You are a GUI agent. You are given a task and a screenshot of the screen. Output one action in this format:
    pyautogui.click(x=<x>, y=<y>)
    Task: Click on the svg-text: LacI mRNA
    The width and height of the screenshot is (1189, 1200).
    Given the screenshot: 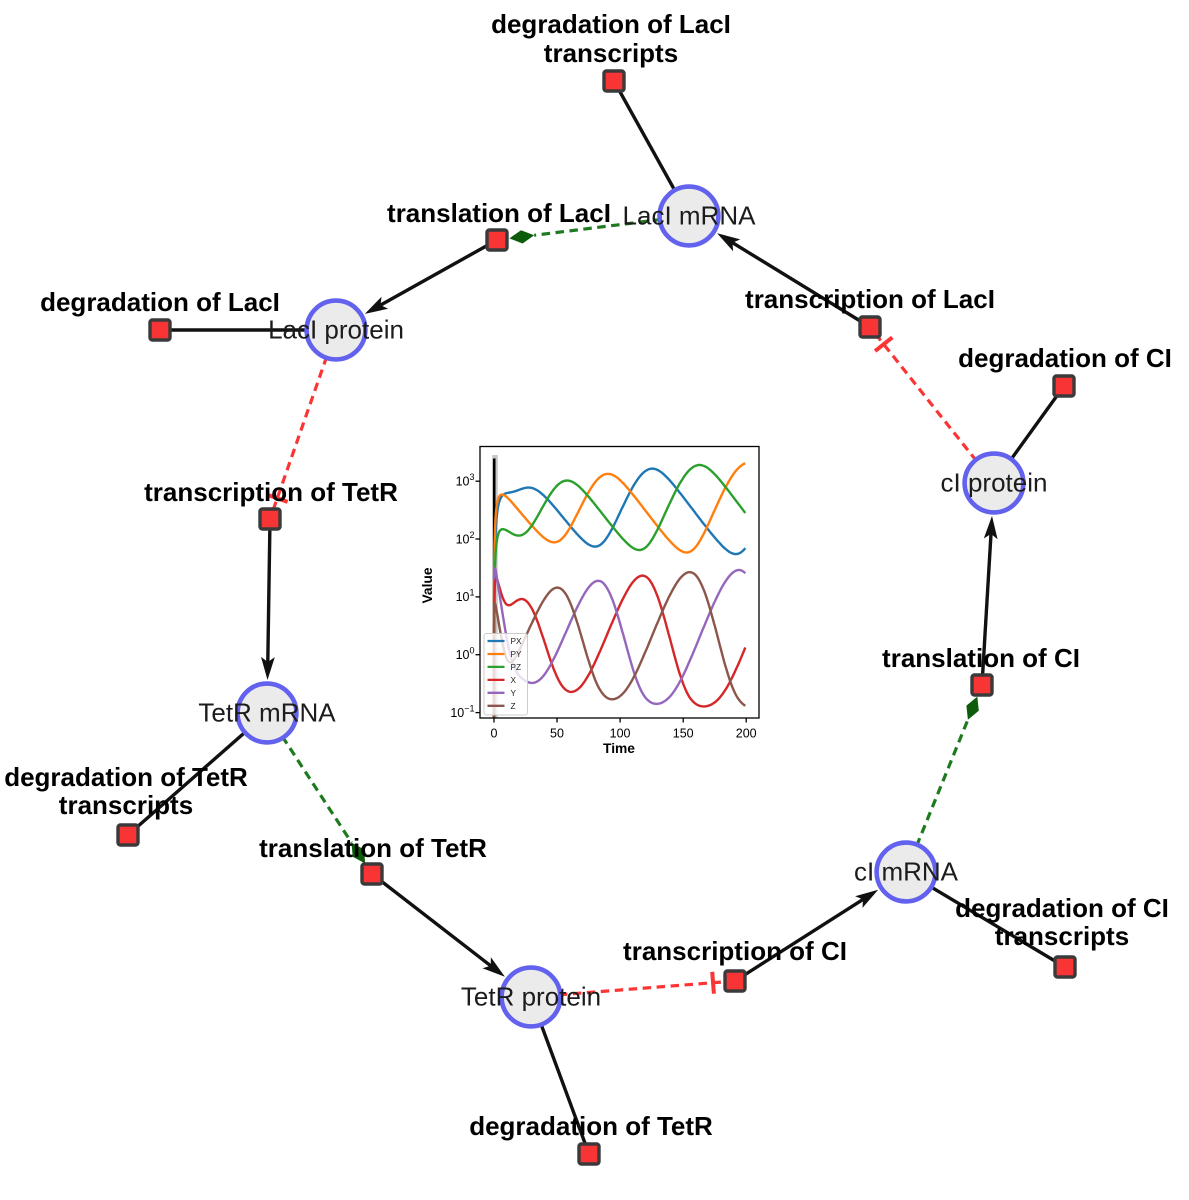 What is the action you would take?
    pyautogui.click(x=690, y=216)
    